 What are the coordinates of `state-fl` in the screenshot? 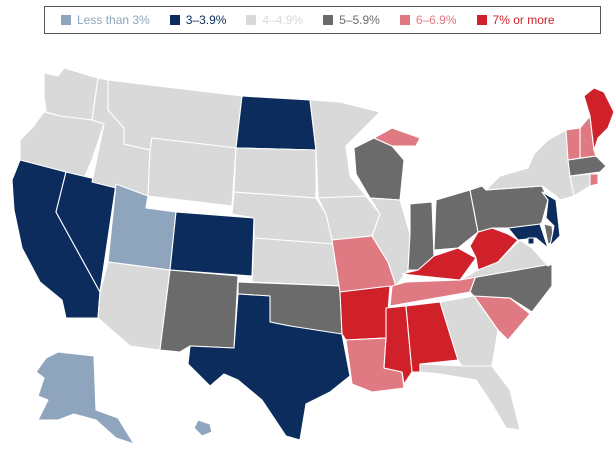 It's located at (470, 397).